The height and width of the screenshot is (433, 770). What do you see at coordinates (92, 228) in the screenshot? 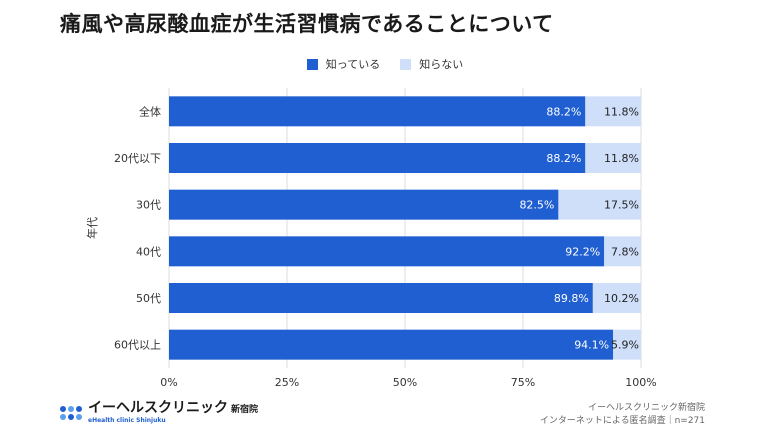
I see `y-axis-title: 年代` at bounding box center [92, 228].